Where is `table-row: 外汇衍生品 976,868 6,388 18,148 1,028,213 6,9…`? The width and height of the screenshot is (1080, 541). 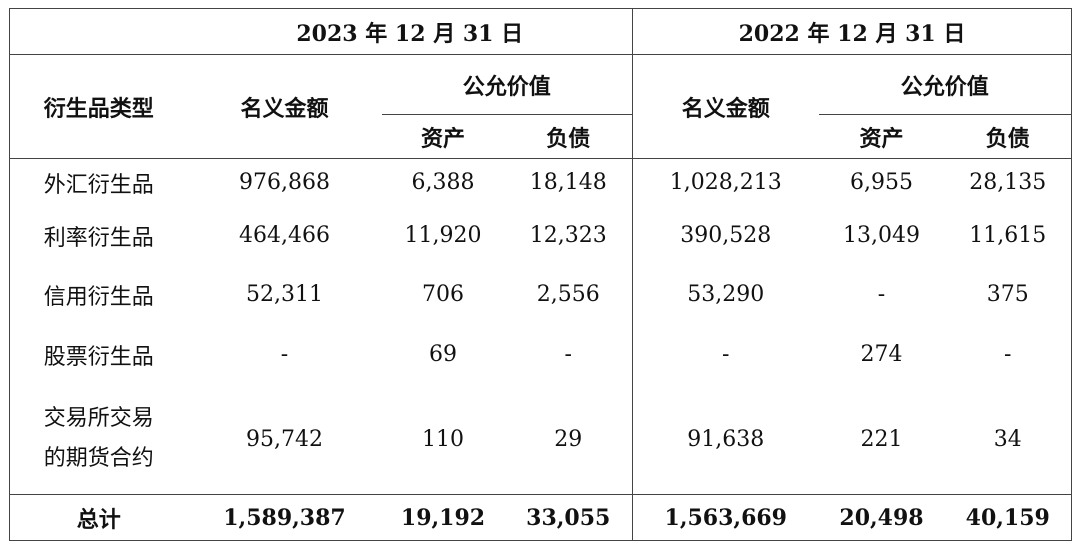 table-row: 外汇衍生品 976,868 6,388 18,148 1,028,213 6,9… is located at coordinates (540, 182).